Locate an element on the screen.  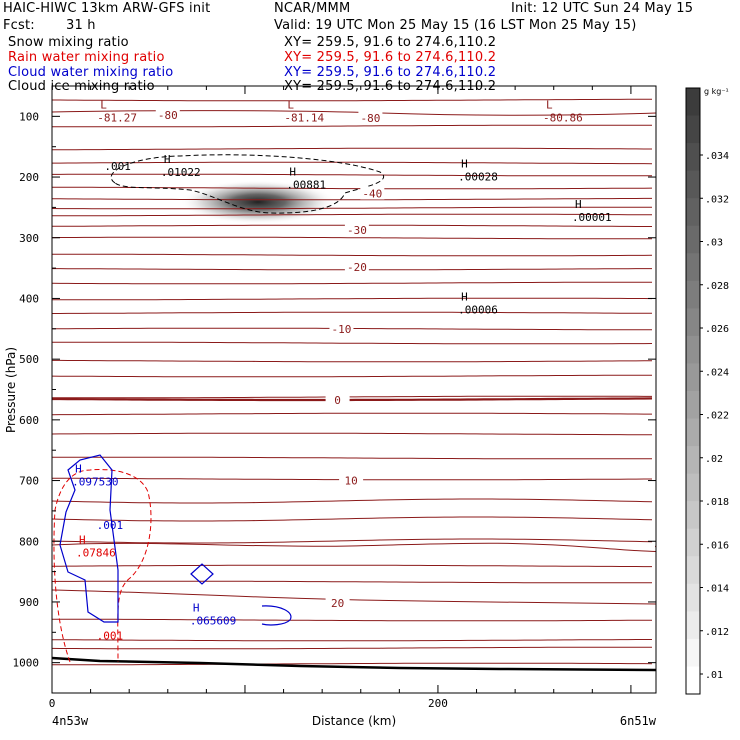
rain-contour is located at coordinates (102, 566).